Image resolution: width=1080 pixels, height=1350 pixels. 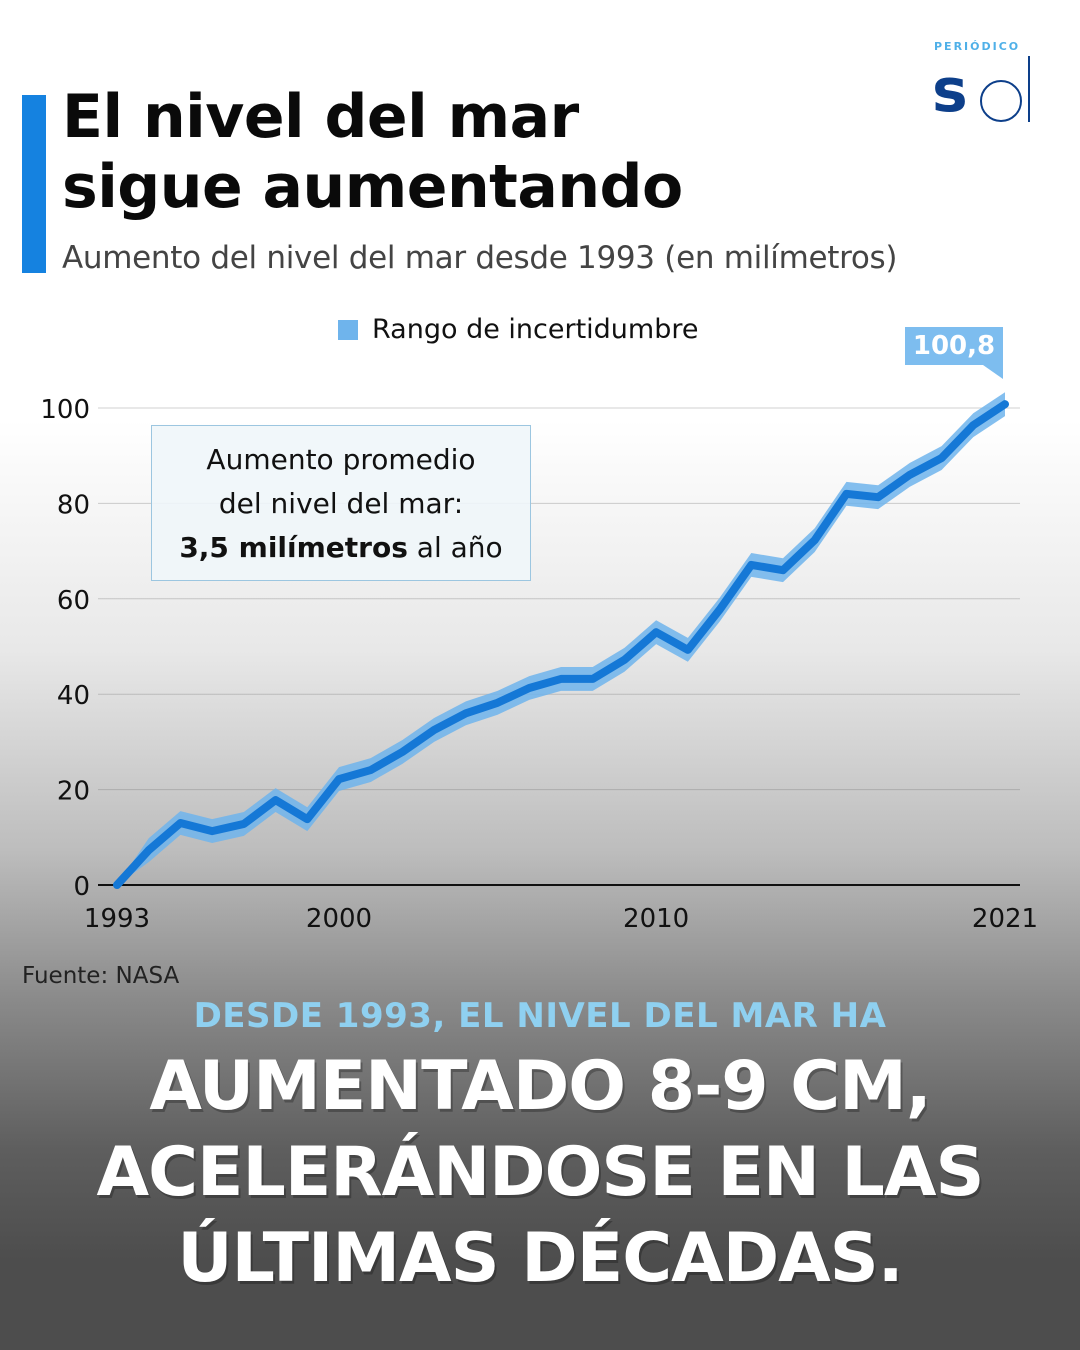 I want to click on data-point-1999, so click(x=307, y=819).